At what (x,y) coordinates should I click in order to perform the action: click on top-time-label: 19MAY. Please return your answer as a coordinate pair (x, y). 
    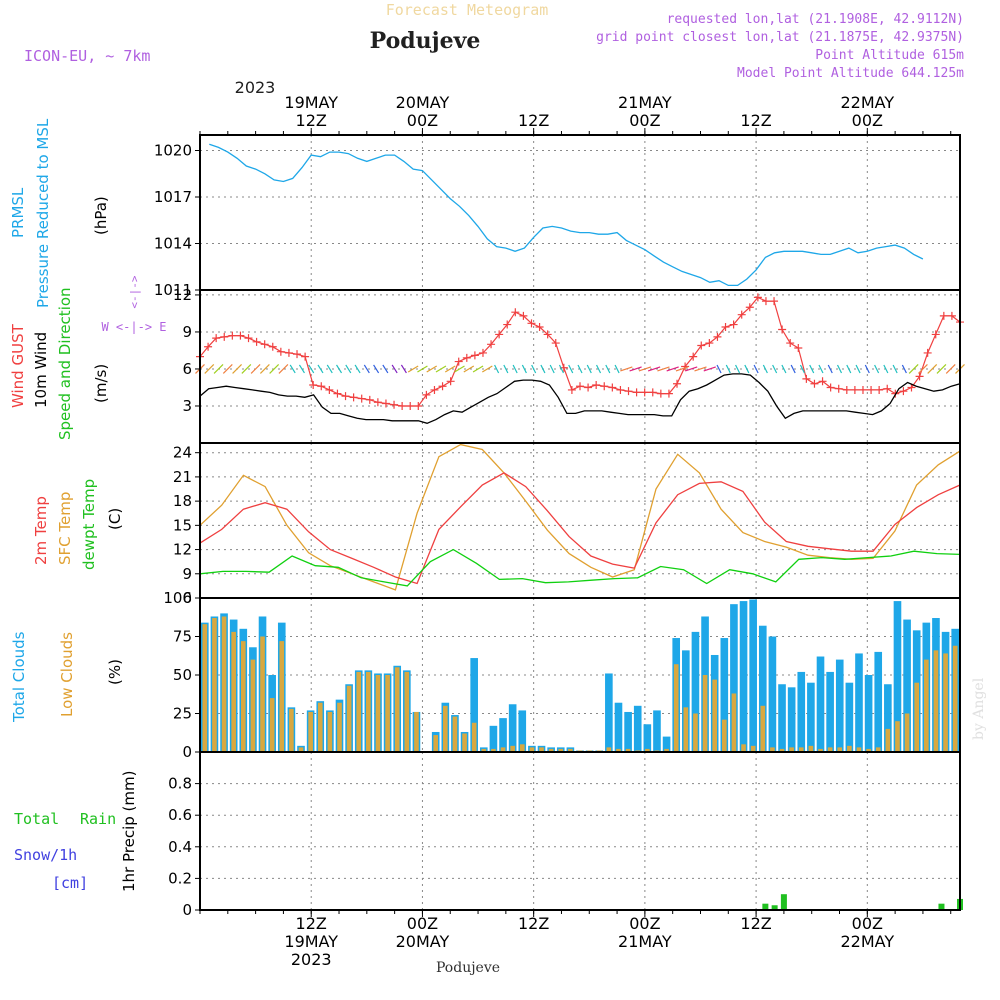
    Looking at the image, I should click on (311, 102).